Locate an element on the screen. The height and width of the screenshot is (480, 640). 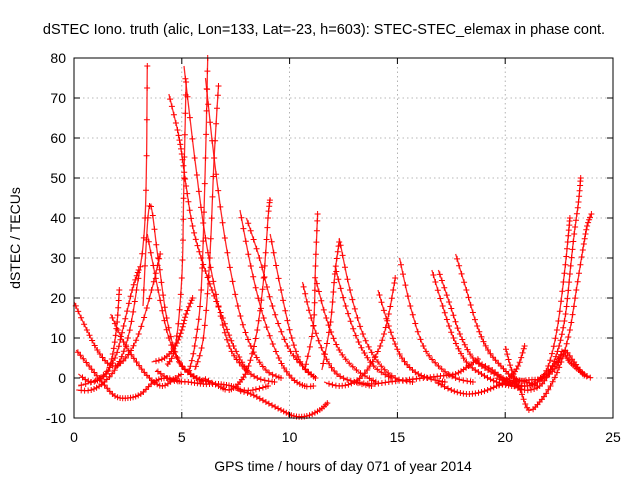
series-arc11 is located at coordinates (177, 223).